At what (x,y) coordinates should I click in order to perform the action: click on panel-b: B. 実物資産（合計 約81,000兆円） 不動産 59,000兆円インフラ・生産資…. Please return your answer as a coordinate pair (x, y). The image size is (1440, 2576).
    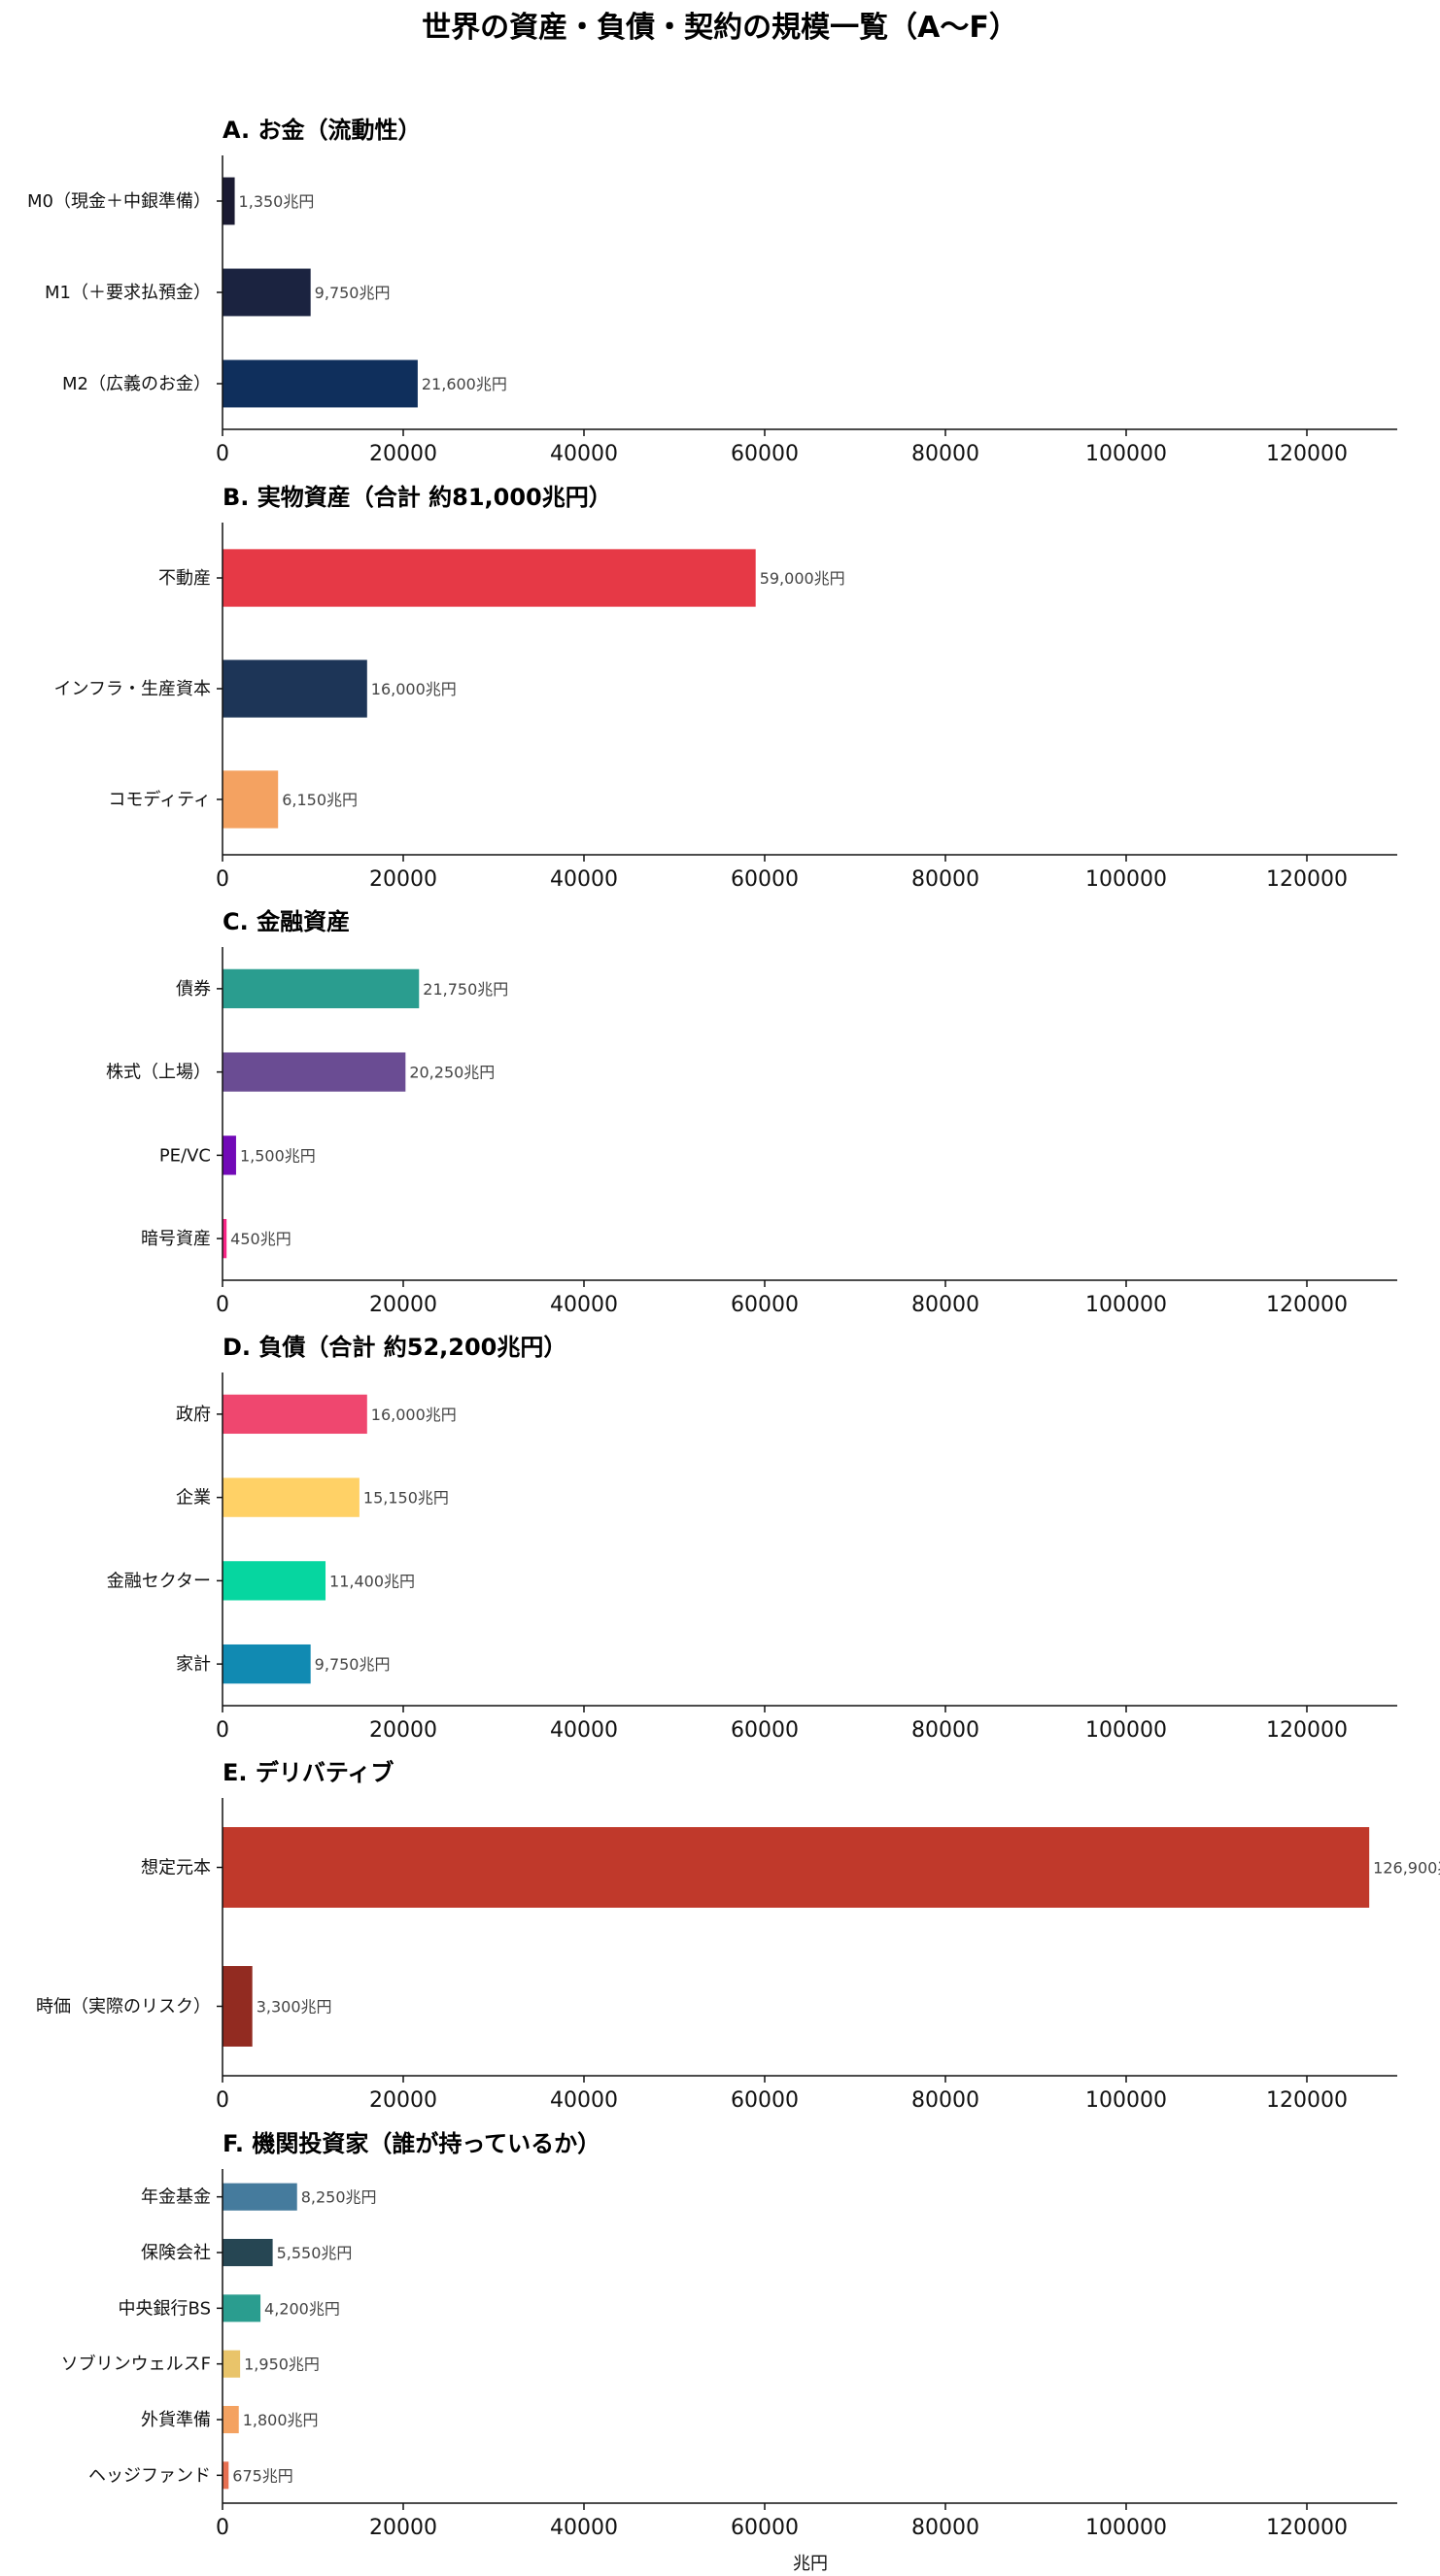
    Looking at the image, I should click on (725, 688).